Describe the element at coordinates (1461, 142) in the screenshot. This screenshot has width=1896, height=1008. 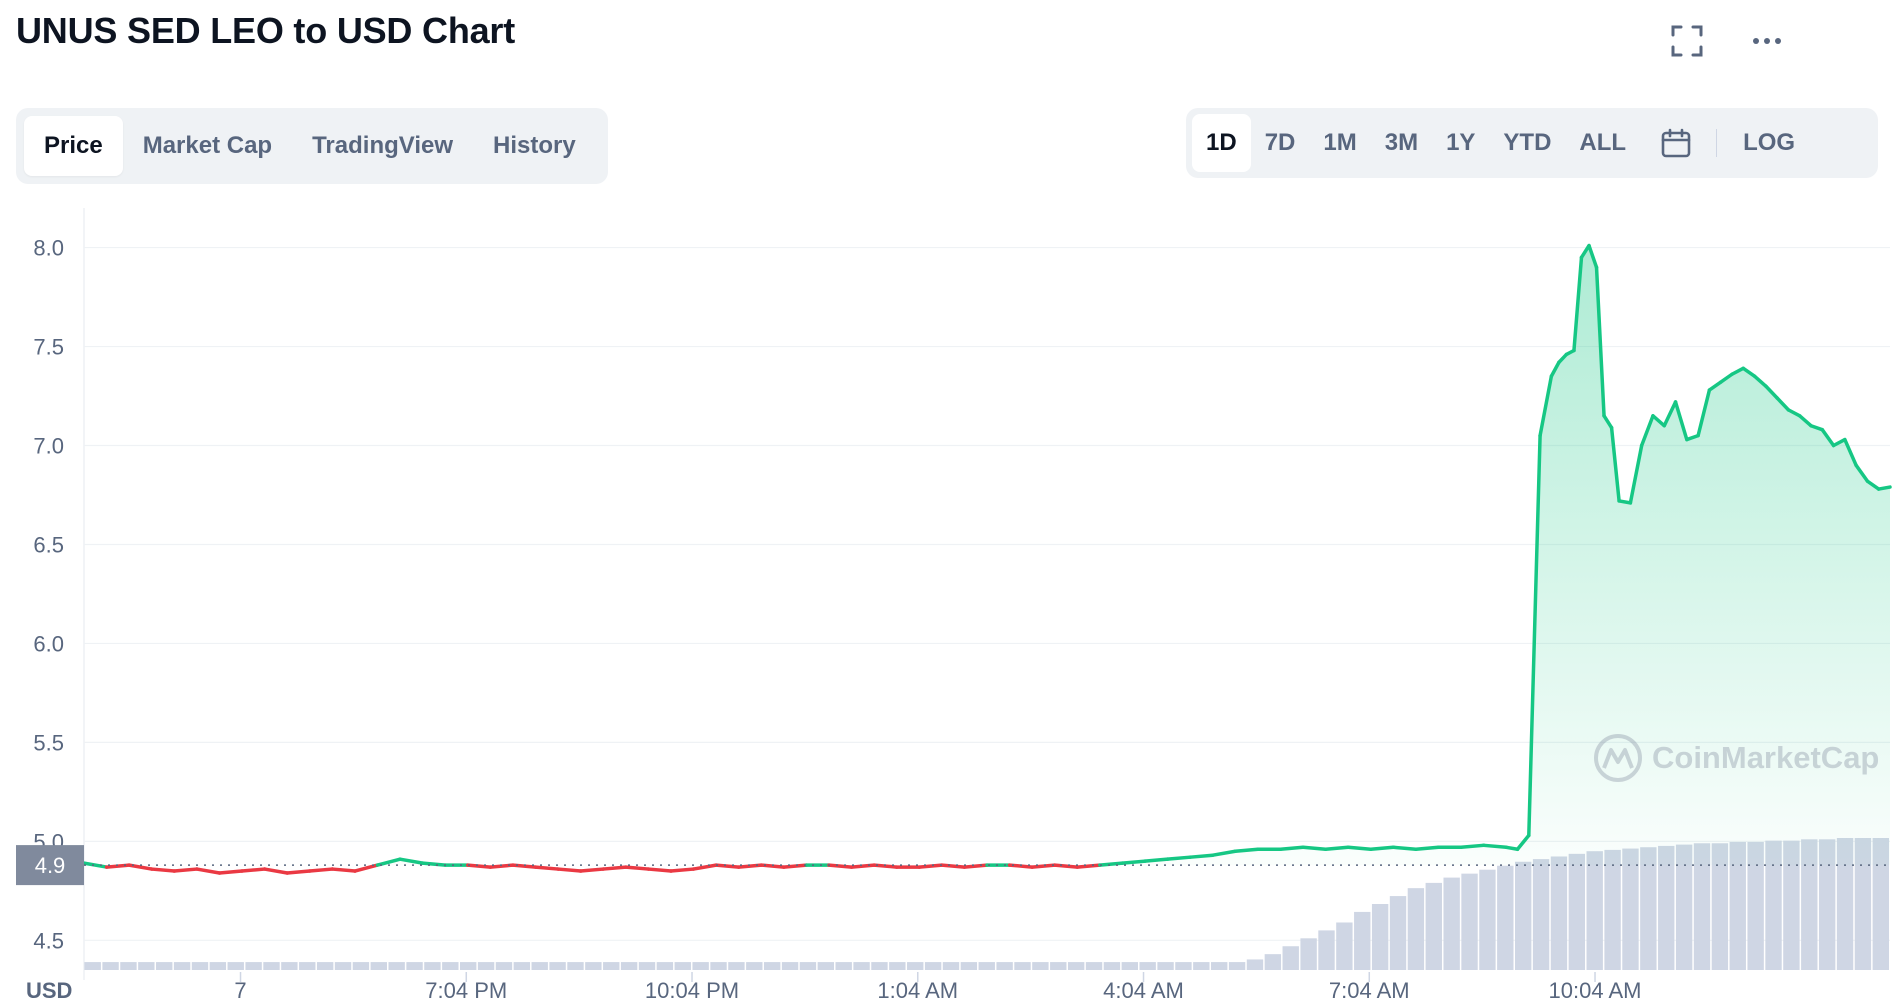
I see `range-1y: 1Y` at that location.